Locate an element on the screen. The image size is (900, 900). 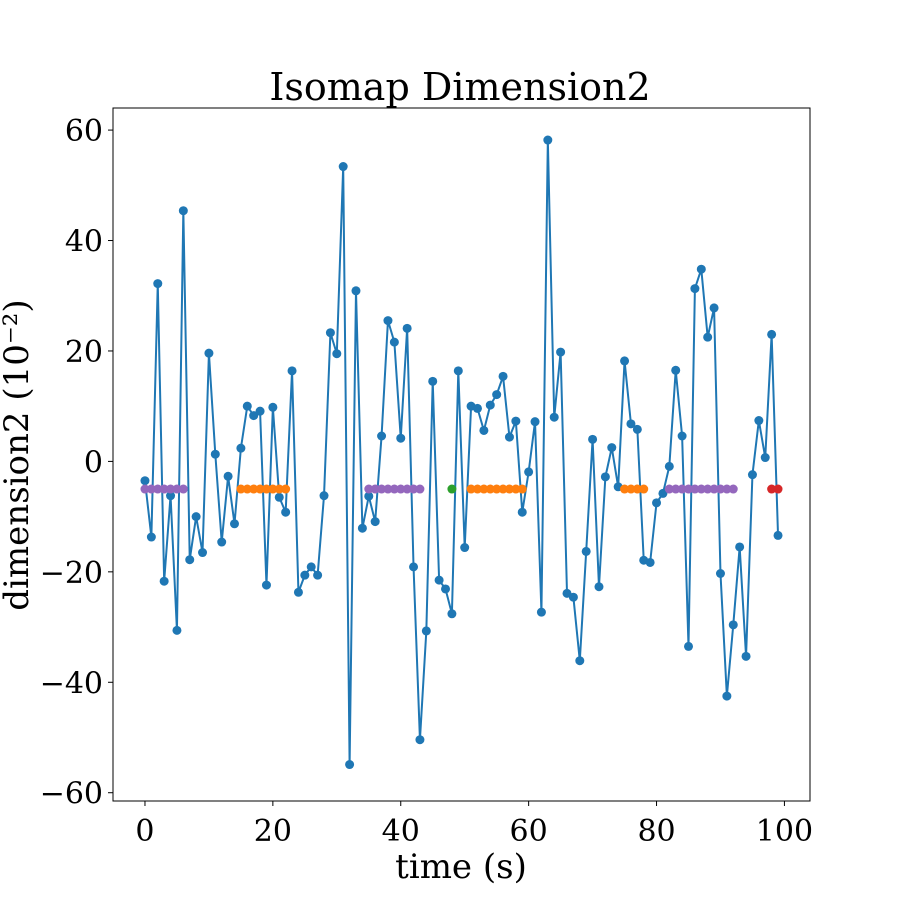
y-tick-label: 0 is located at coordinates (93, 462).